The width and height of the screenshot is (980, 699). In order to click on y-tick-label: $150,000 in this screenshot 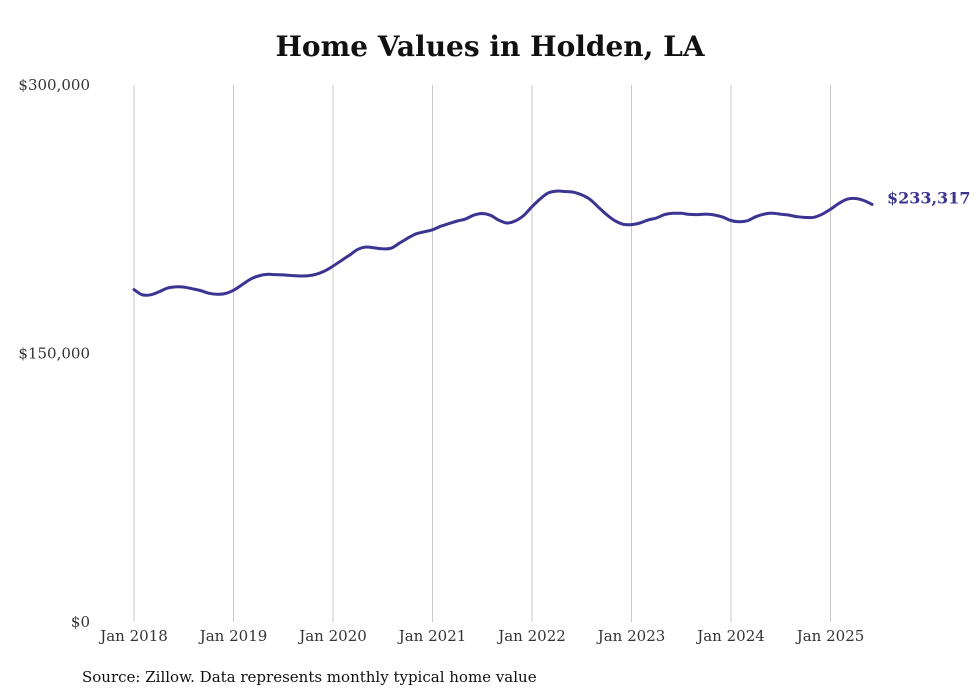, I will do `click(54, 354)`.